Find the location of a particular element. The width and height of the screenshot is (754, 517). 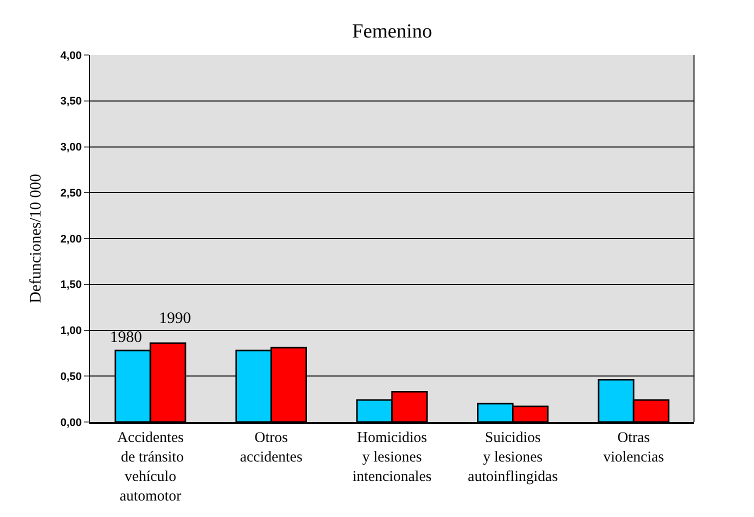

x-tick-label: Otras violencias is located at coordinates (633, 448).